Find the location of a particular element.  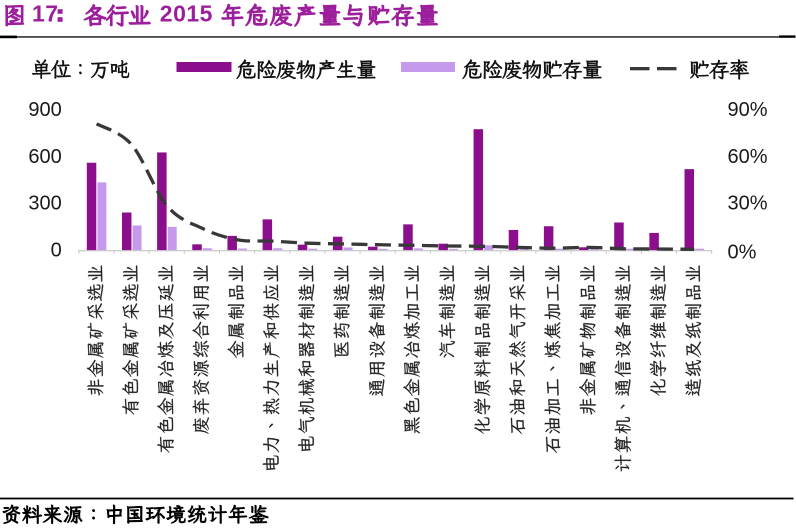

svg-text: 0% is located at coordinates (742, 253).